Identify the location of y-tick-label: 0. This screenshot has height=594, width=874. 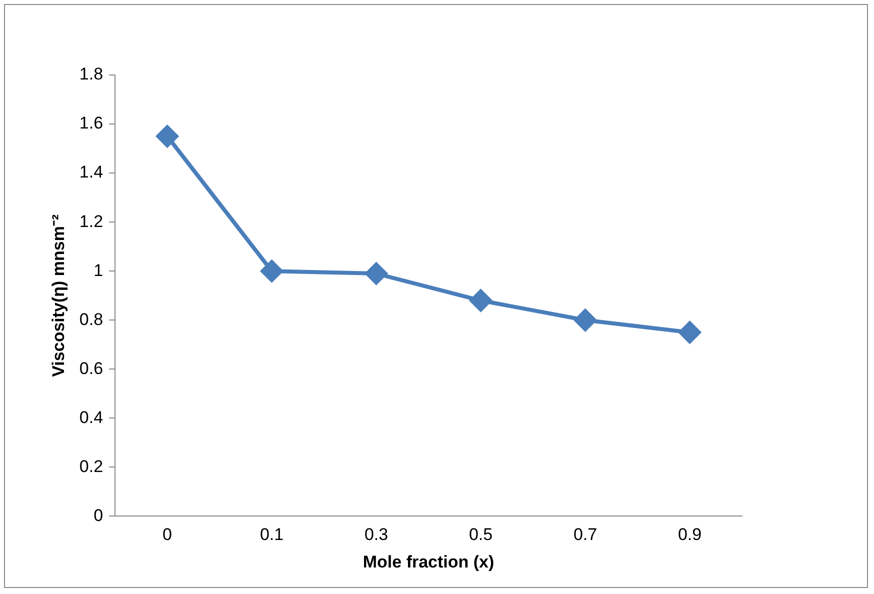
(99, 515).